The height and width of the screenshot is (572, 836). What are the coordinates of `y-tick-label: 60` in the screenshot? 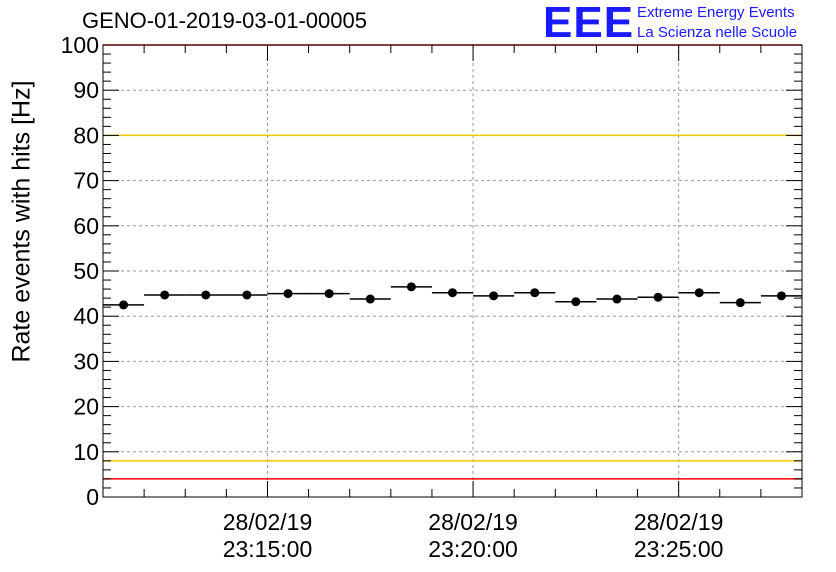 It's located at (86, 226).